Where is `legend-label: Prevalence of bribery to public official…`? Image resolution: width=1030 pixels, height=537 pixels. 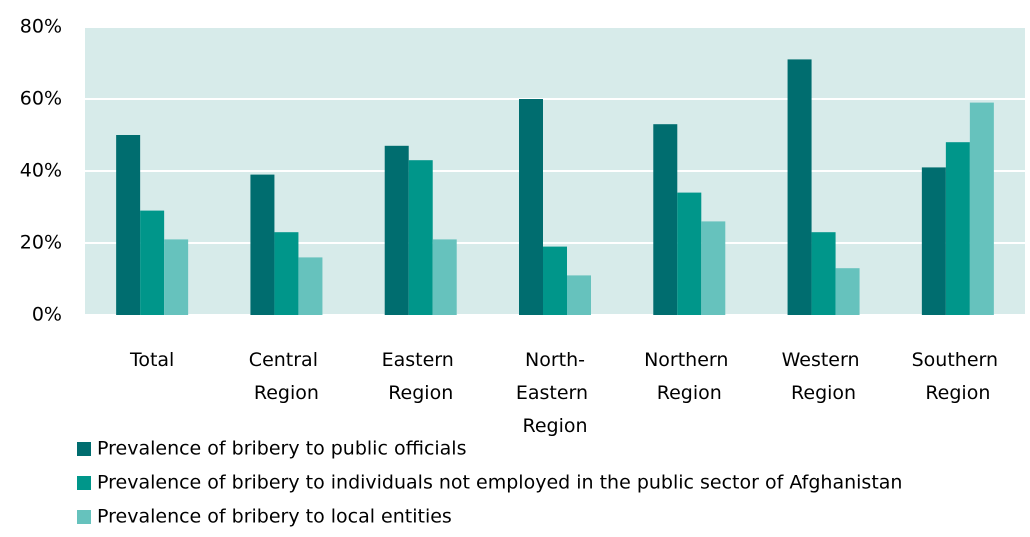
legend-label: Prevalence of bribery to public official… is located at coordinates (282, 449).